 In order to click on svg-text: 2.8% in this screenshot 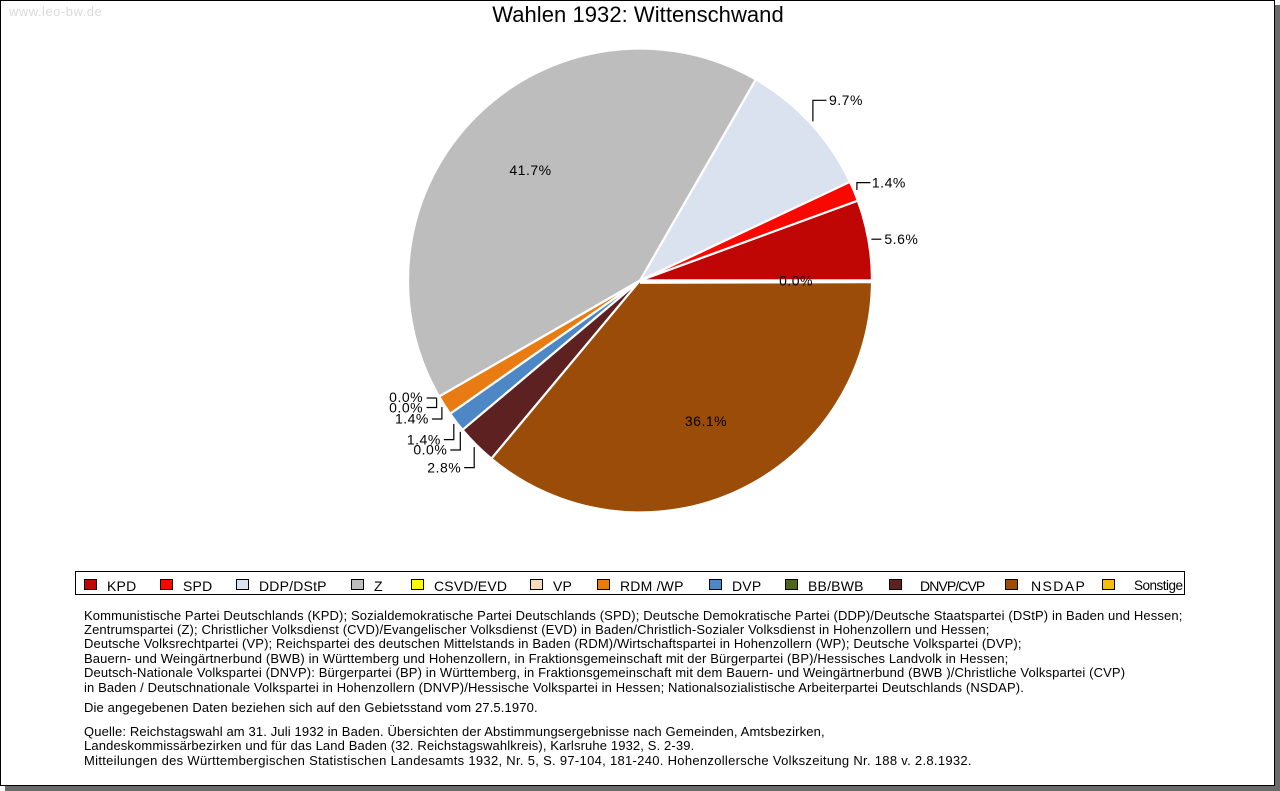, I will do `click(444, 467)`.